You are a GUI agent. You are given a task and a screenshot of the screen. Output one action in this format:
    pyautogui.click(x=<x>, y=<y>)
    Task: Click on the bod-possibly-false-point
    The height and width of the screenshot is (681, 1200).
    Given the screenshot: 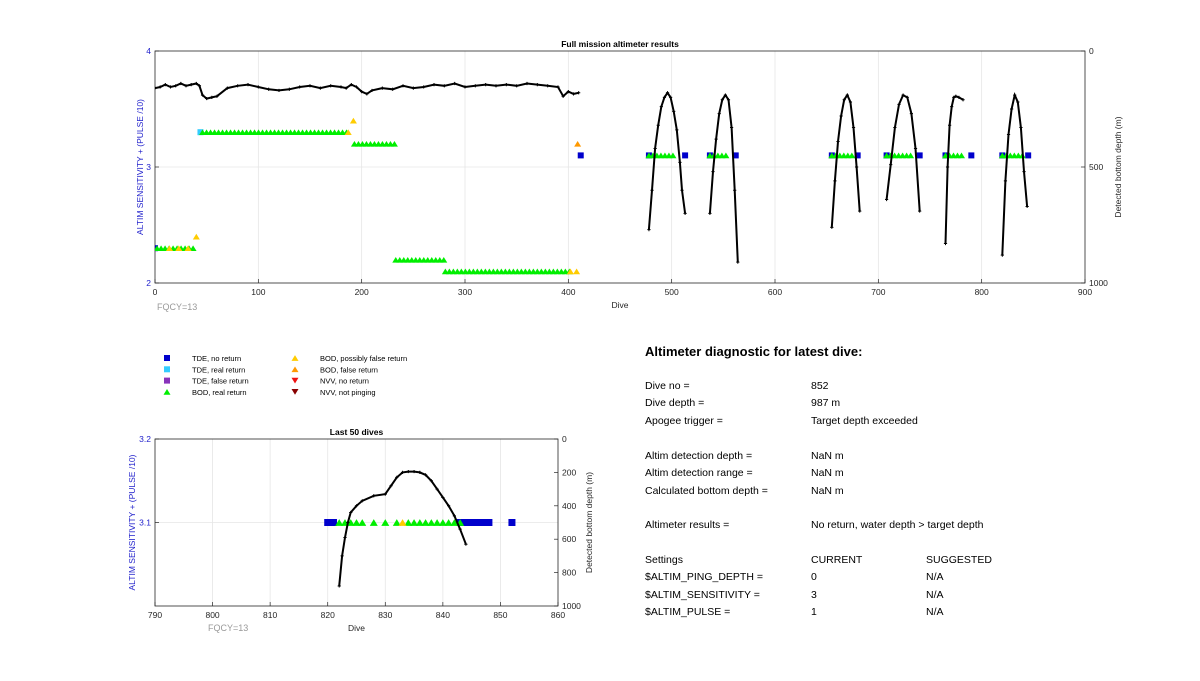 What is the action you would take?
    pyautogui.click(x=353, y=120)
    